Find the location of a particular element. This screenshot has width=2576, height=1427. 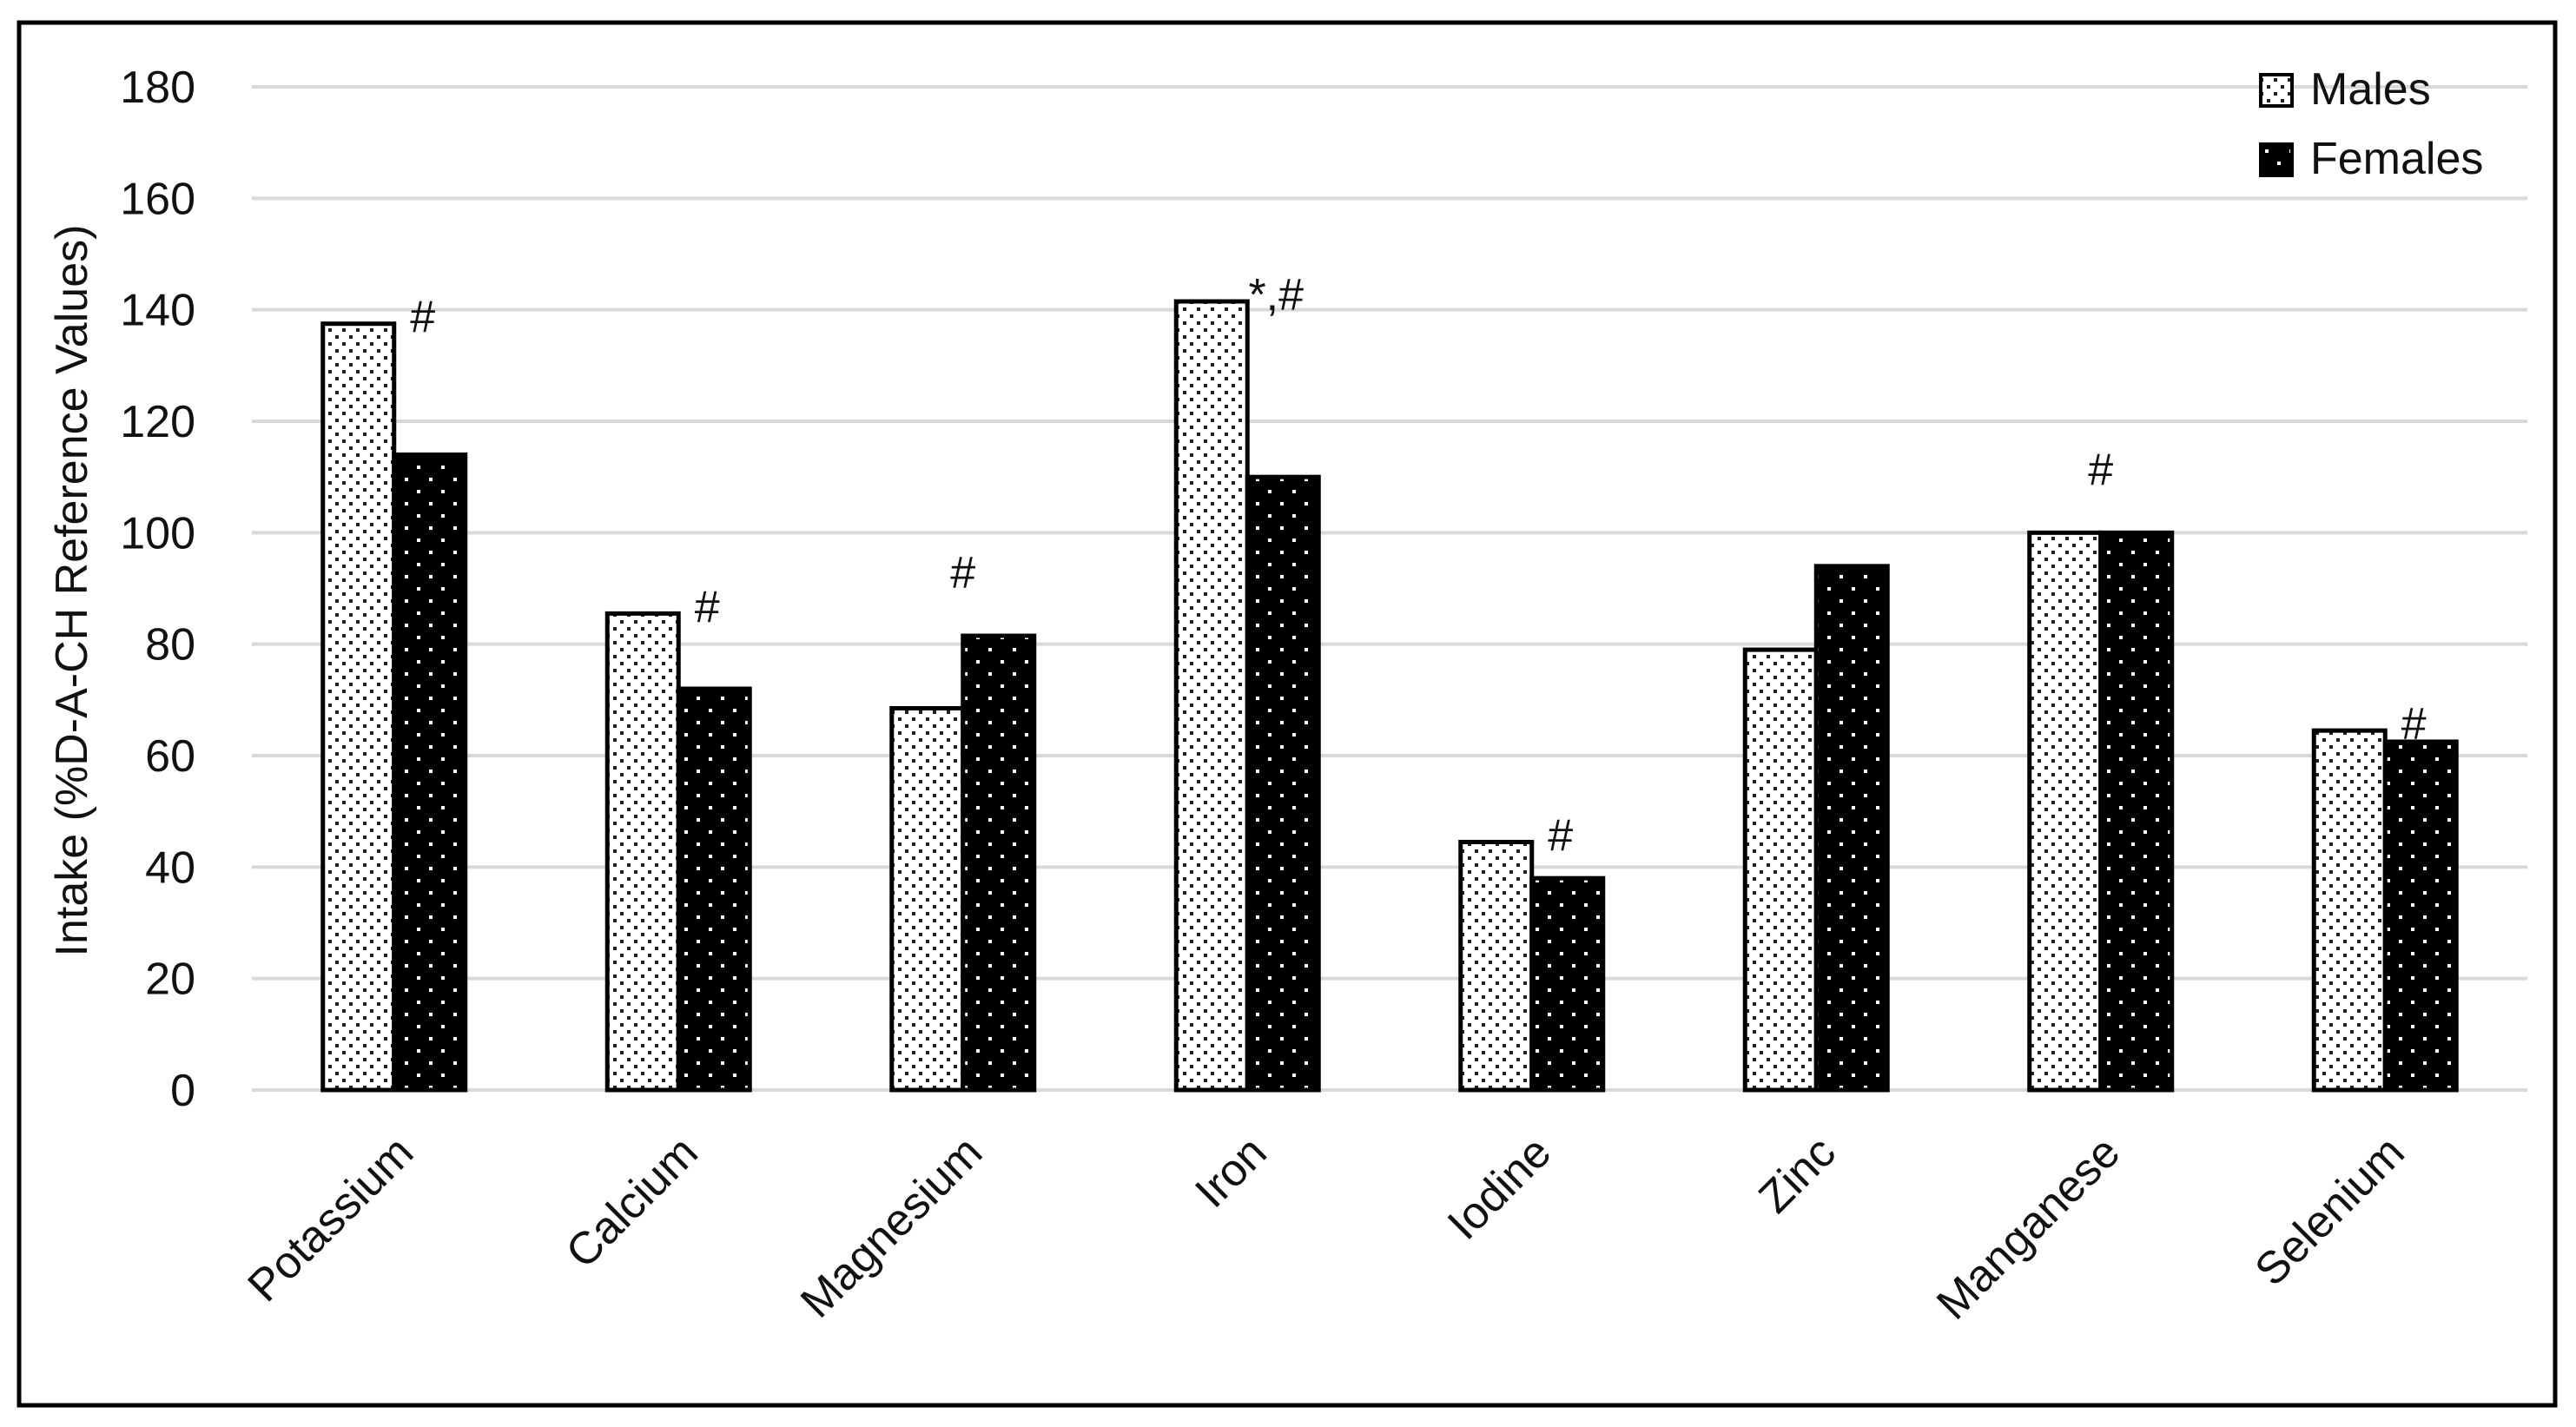

bar-males-potassium is located at coordinates (358, 707).